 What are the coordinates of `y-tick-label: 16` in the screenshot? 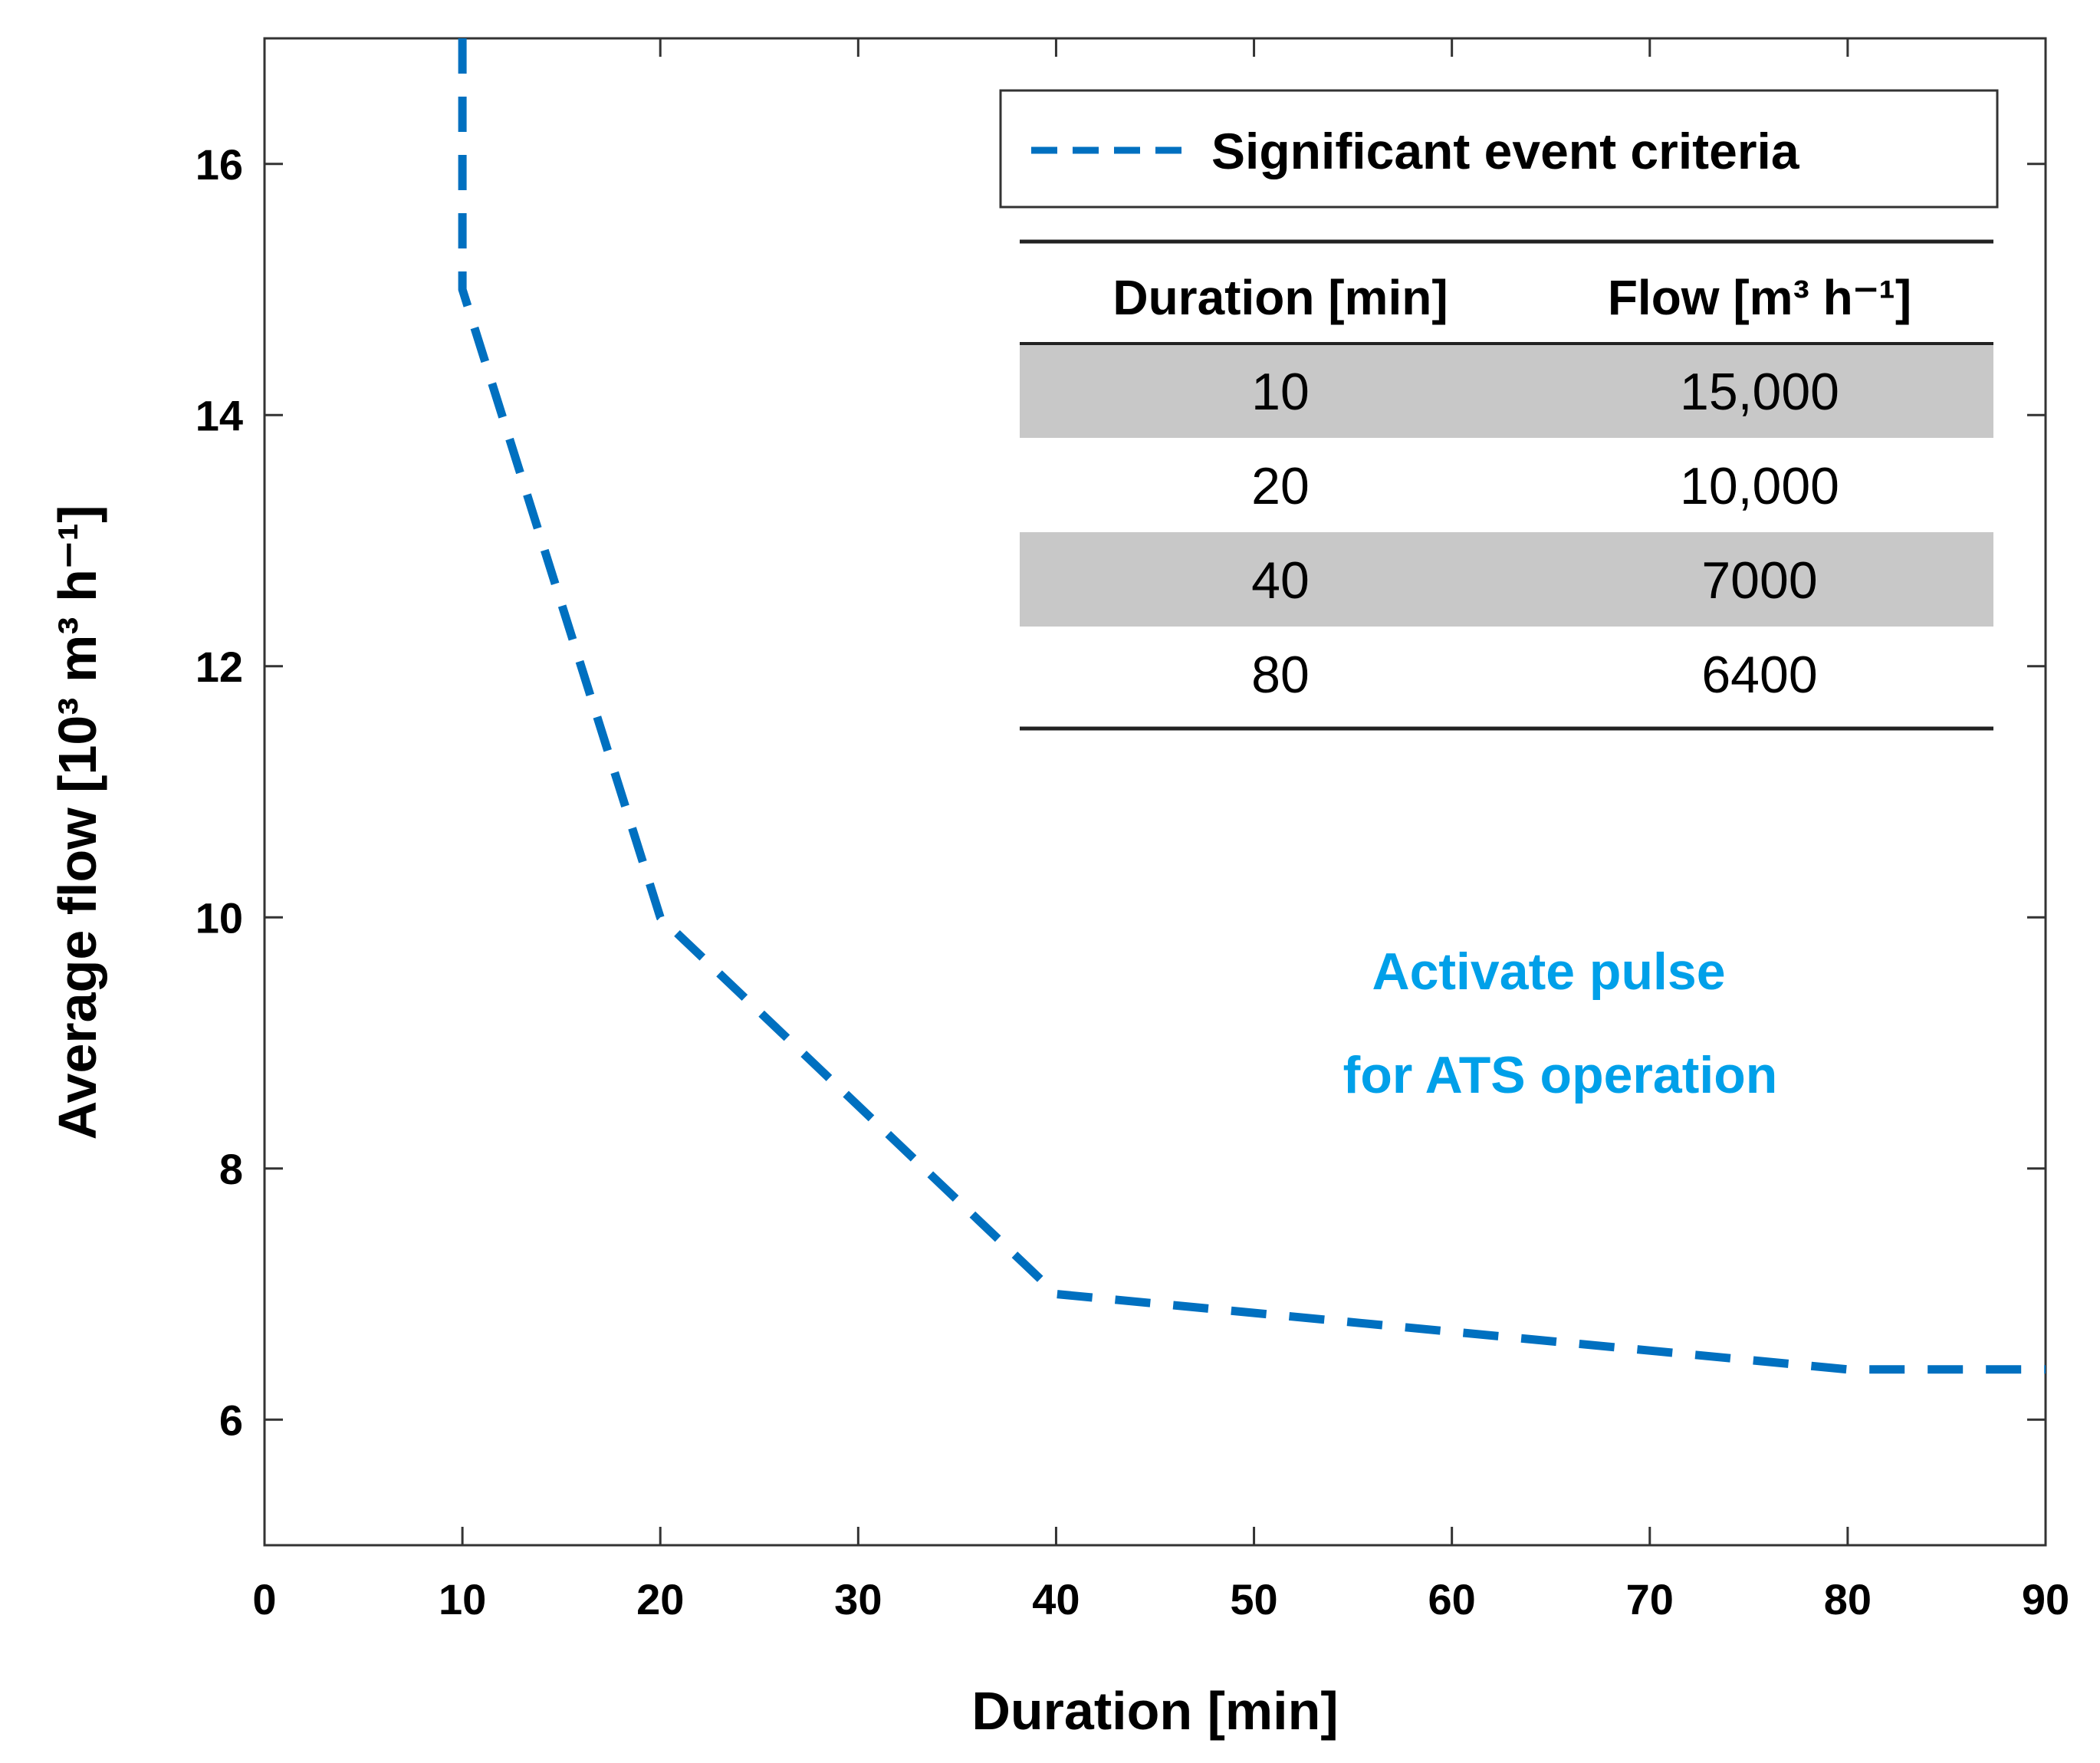 It's located at (219, 164).